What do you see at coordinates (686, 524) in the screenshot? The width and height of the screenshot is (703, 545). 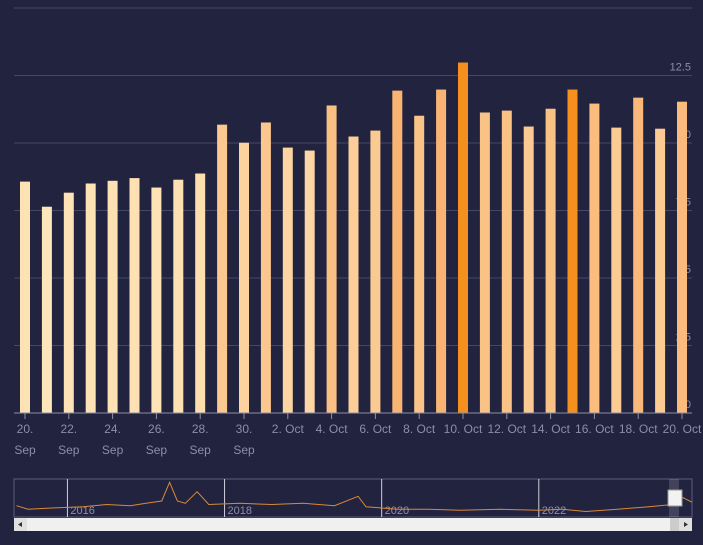 I see `arrow-right` at bounding box center [686, 524].